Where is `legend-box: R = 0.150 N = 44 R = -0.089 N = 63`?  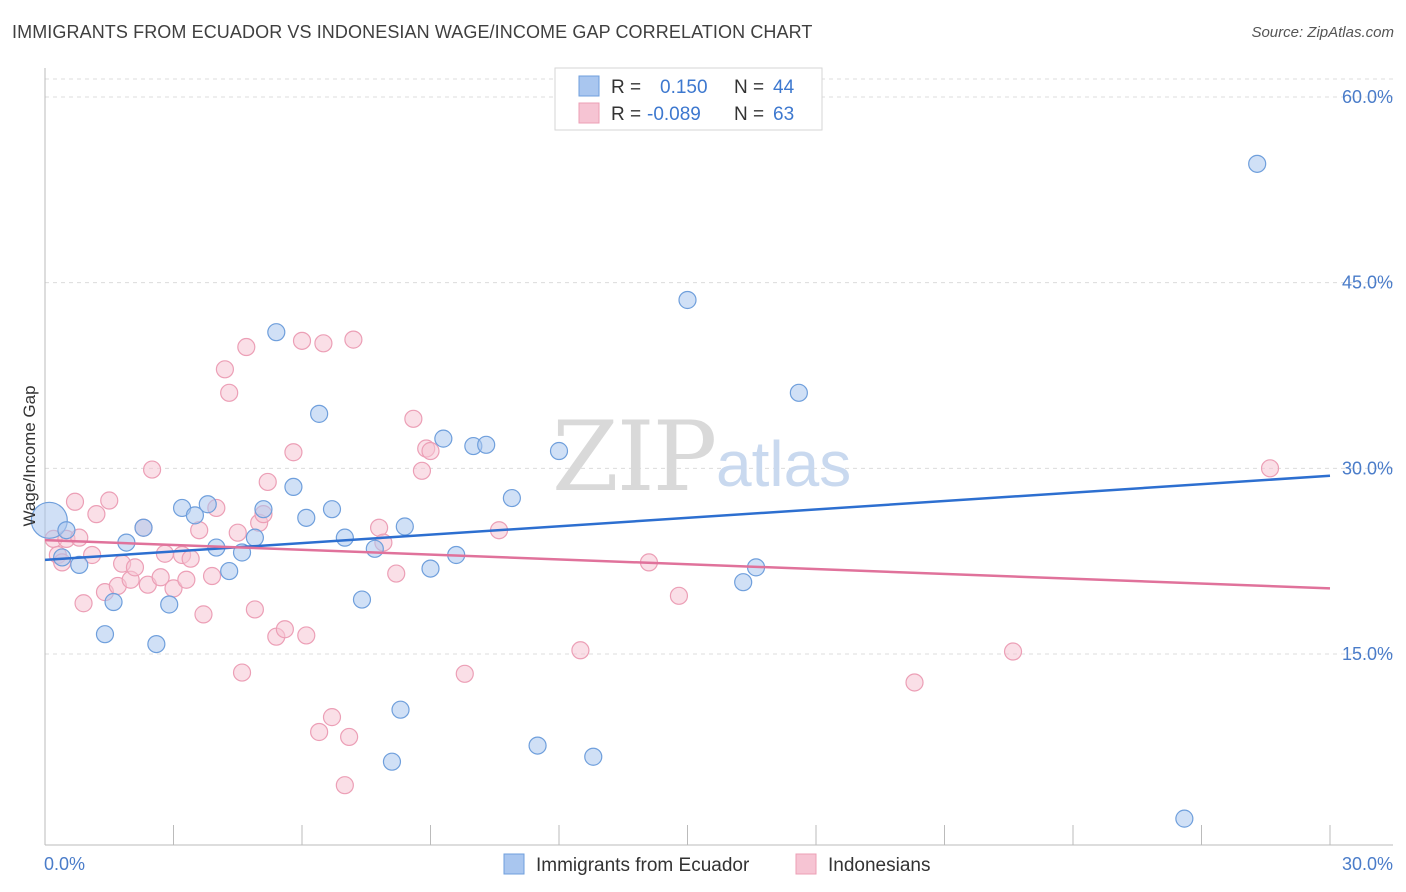 legend-box: R = 0.150 N = 44 R = -0.089 N = 63 is located at coordinates (688, 99).